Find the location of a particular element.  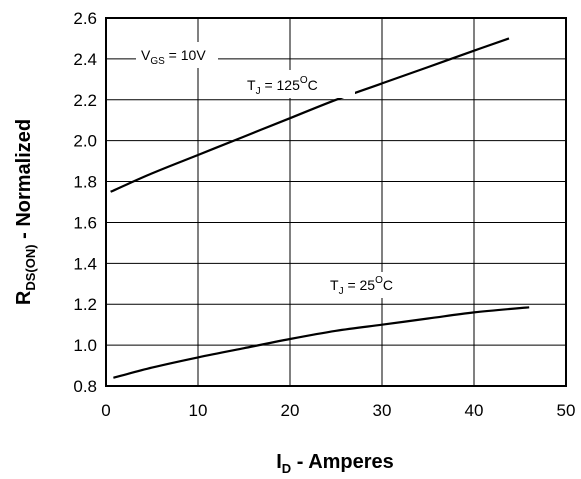

y-tick-label: 2.4 is located at coordinates (85, 59).